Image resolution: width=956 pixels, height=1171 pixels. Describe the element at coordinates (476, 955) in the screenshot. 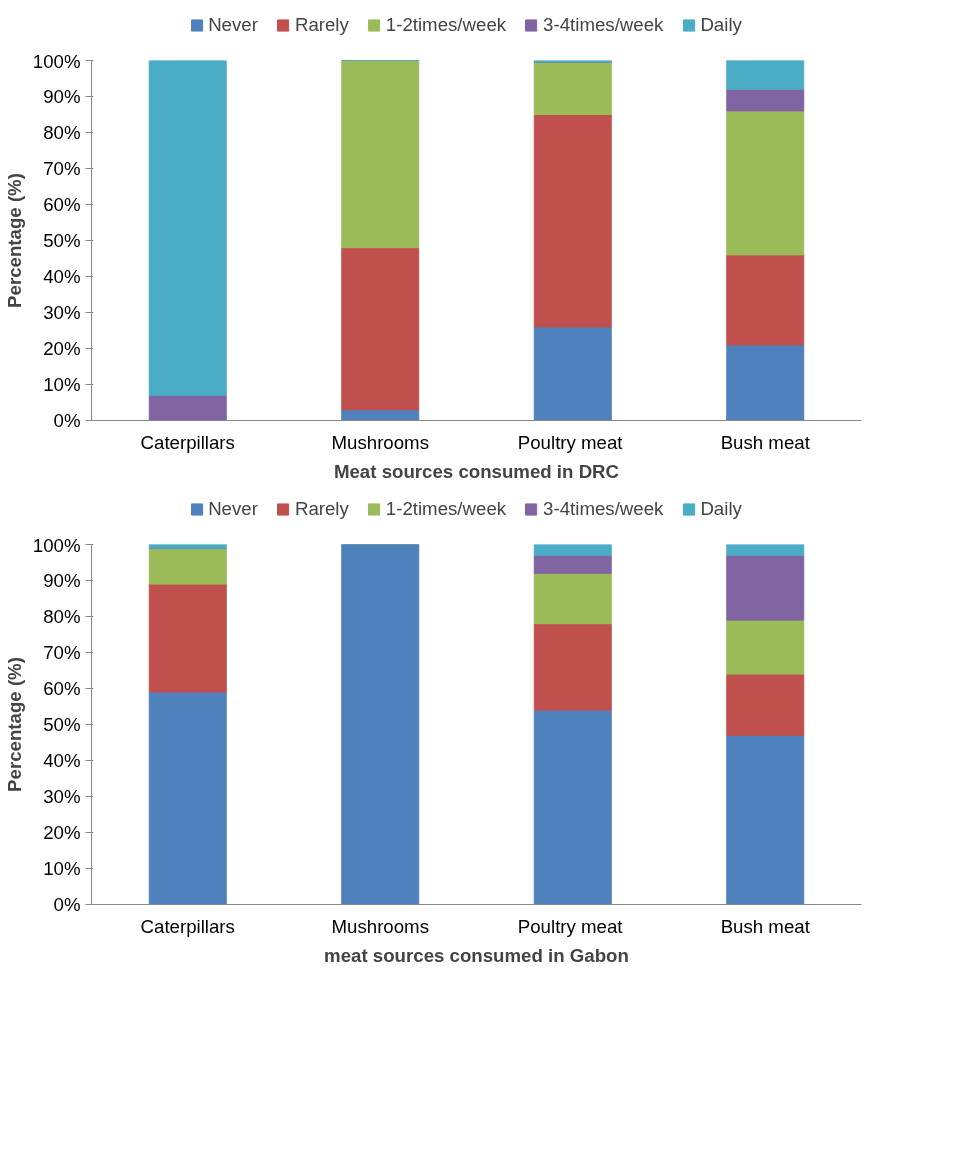

I see `x-axis-title: meat sources consumed in Gabon` at that location.